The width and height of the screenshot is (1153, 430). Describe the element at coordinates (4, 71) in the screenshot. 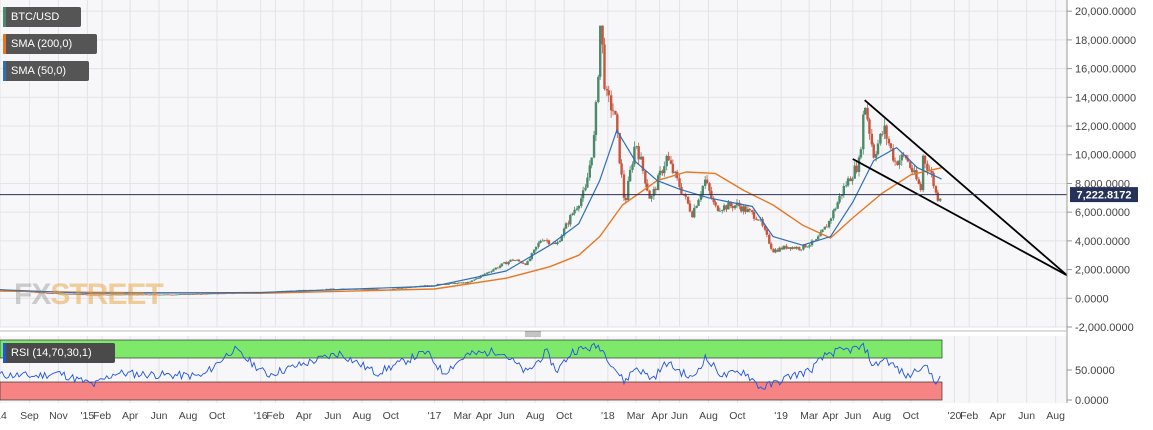

I see `legend-sma50-color` at that location.